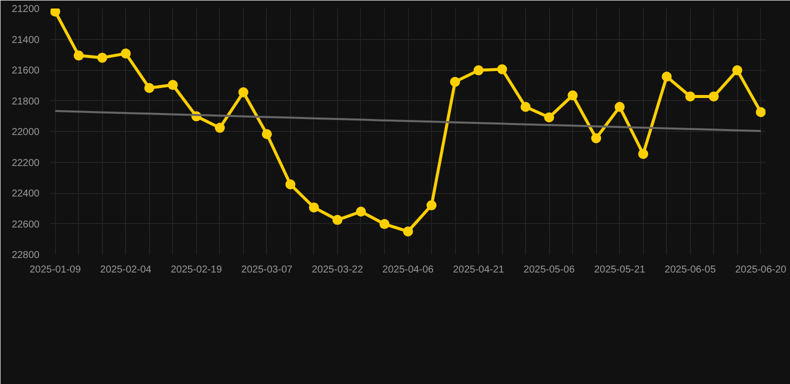 The height and width of the screenshot is (384, 790). I want to click on y-tick-label: 21600, so click(26, 71).